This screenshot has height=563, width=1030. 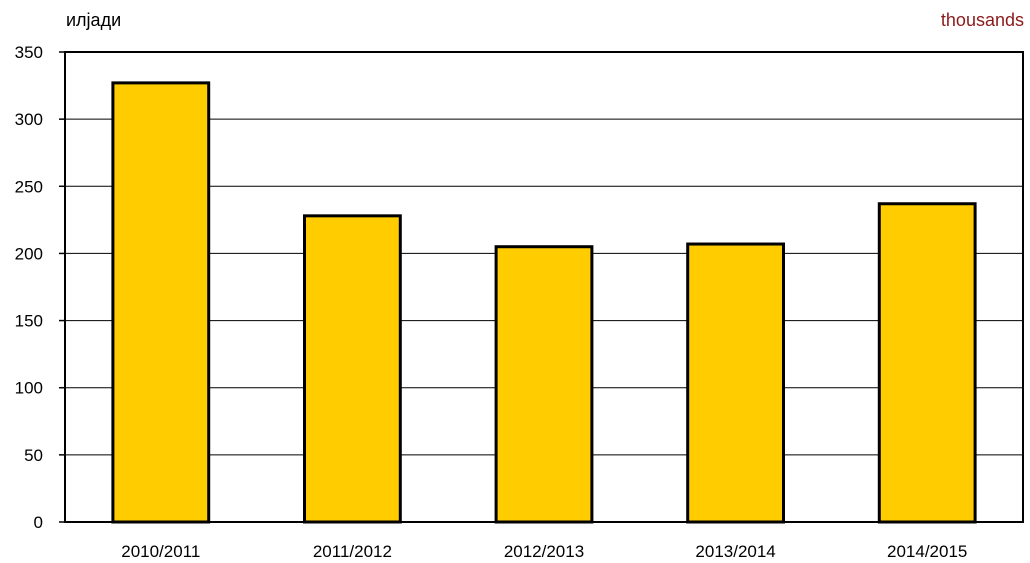 What do you see at coordinates (29, 52) in the screenshot?
I see `y-tick-label: 350` at bounding box center [29, 52].